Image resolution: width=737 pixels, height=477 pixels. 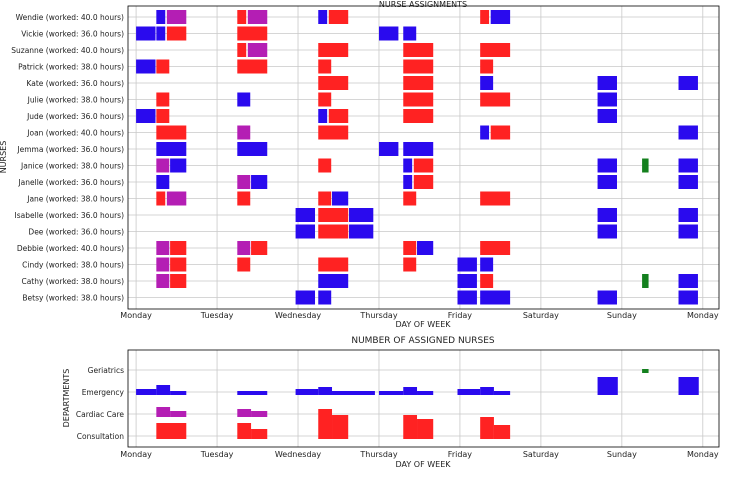 I want to click on nurse-label: Vickie (worked: 36.0 hours), so click(x=72, y=34).